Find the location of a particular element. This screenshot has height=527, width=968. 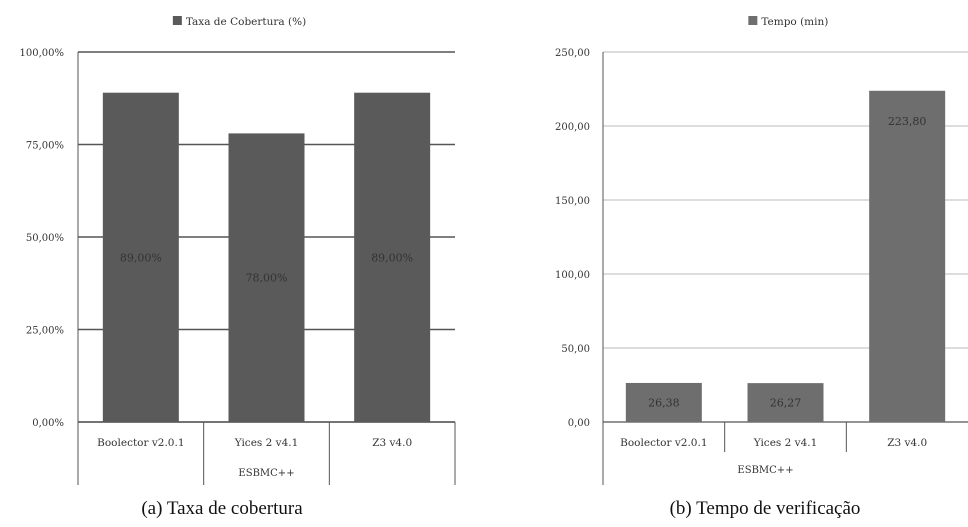

y-tick-label: 25,00% is located at coordinates (45, 331).